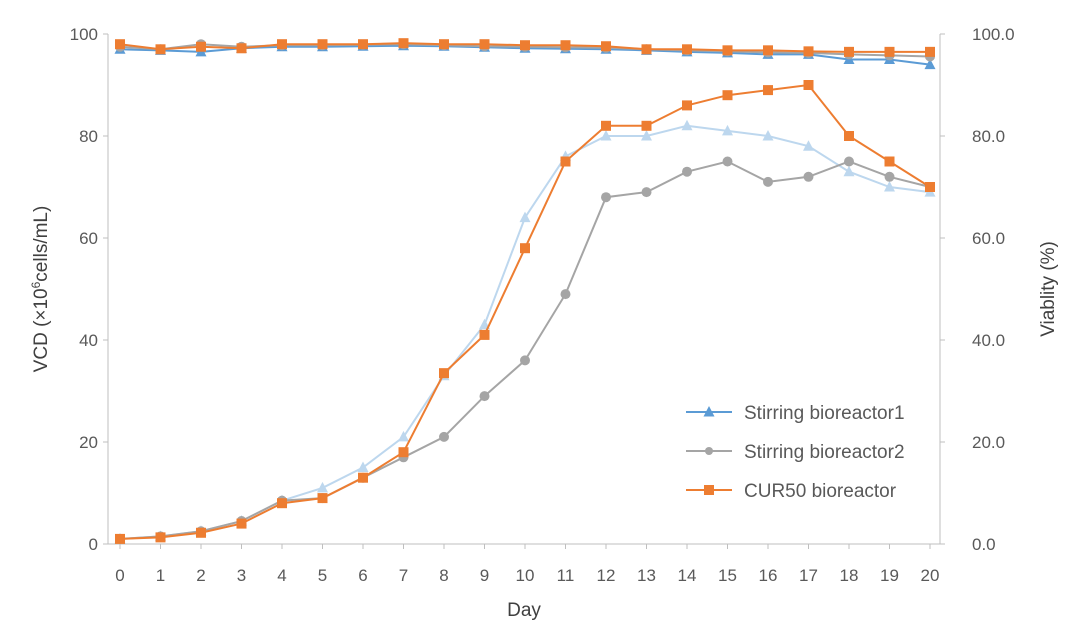 This screenshot has width=1073, height=634. I want to click on y-right-tick-label: 60.0, so click(988, 238).